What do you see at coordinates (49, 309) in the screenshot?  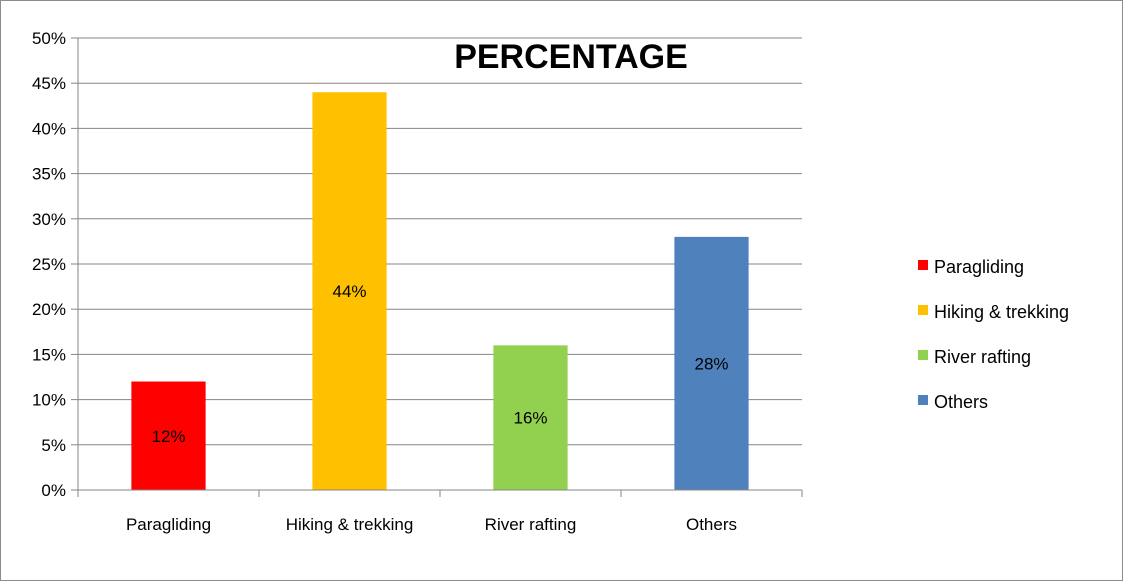 I see `y-tick-label: 20%` at bounding box center [49, 309].